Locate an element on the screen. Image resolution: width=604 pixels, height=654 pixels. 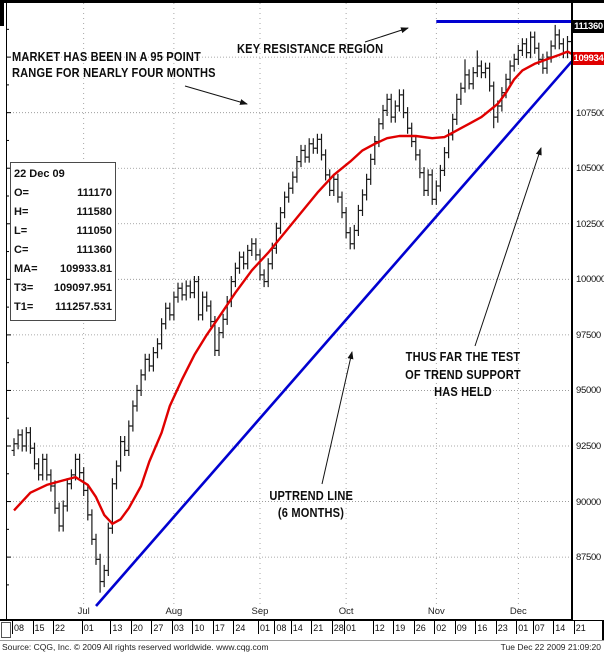
quote-label: L= is located at coordinates (21, 231).